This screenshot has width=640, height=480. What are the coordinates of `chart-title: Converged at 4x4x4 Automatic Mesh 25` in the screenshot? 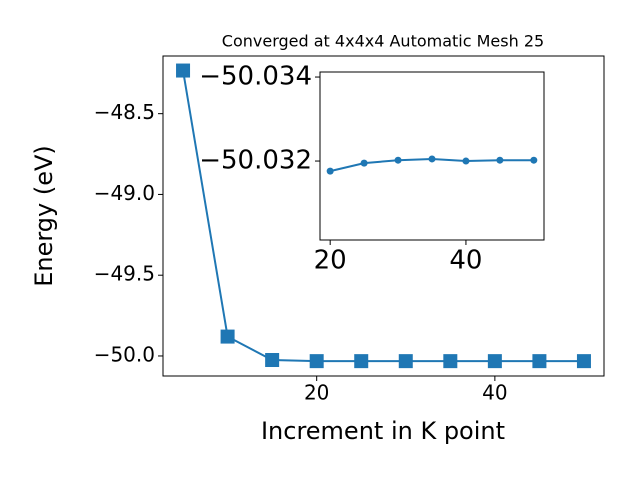 It's located at (383, 41).